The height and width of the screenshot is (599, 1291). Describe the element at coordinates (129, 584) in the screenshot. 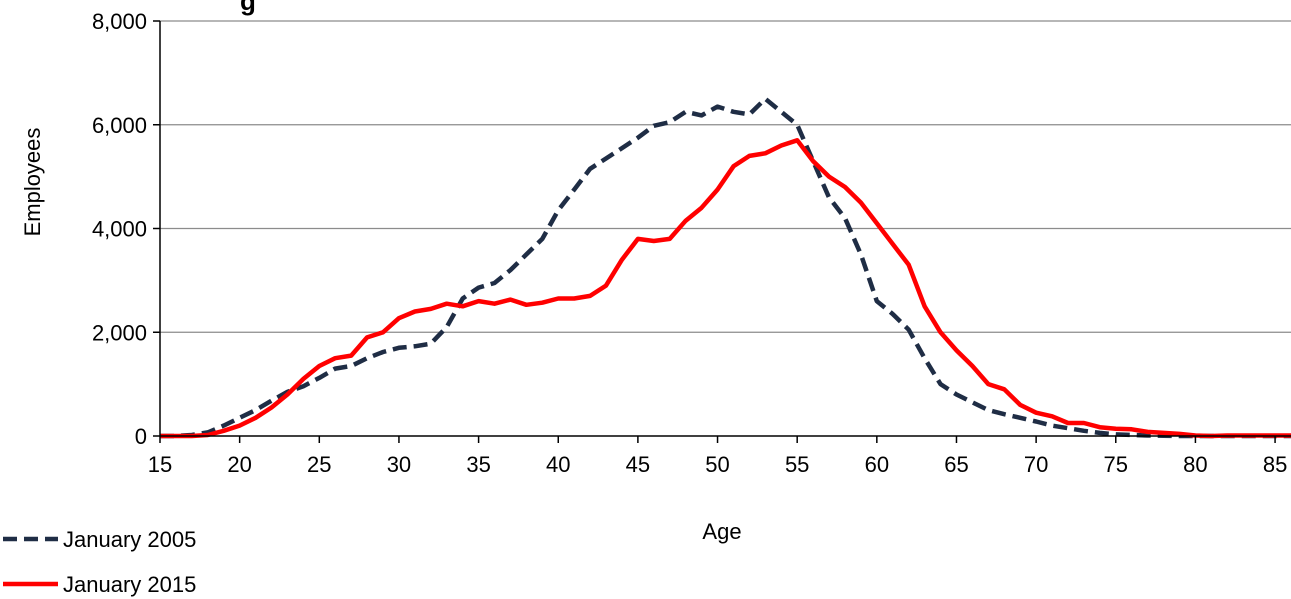

I see `legend-label-2015: January 2015` at that location.